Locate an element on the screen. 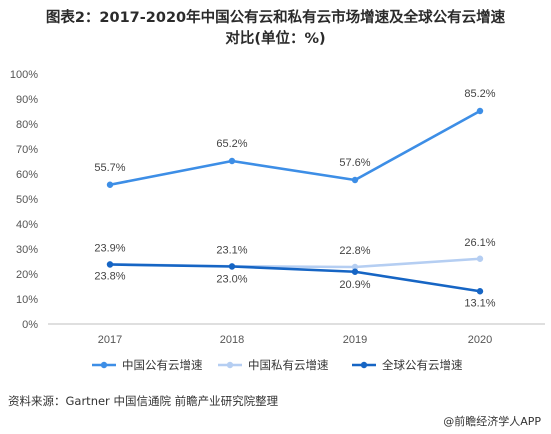  y-tick-label: 40% is located at coordinates (27, 225).